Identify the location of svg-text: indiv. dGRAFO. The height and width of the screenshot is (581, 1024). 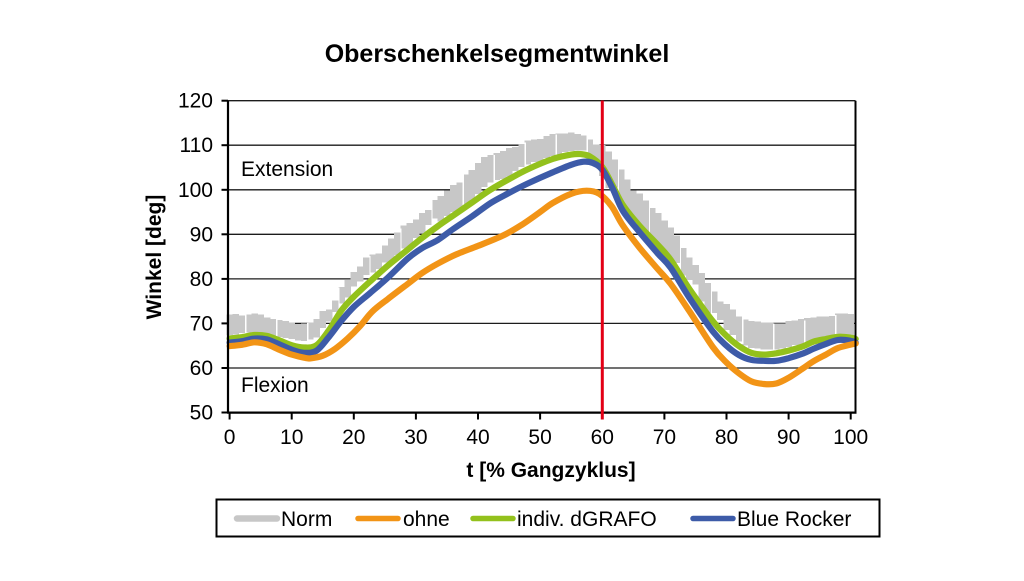
(587, 519).